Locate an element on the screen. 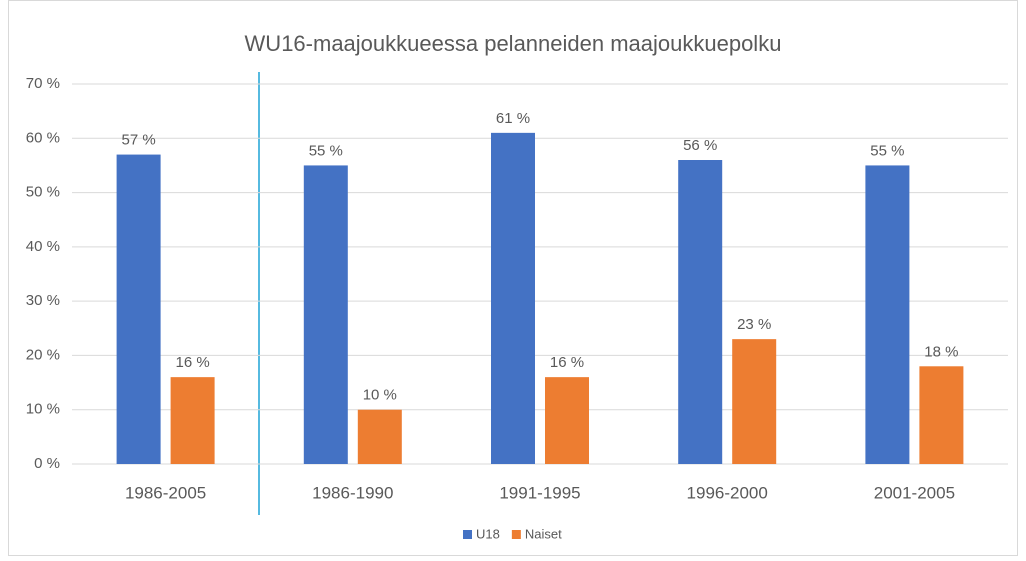  legend-label: Naiset is located at coordinates (543, 533).